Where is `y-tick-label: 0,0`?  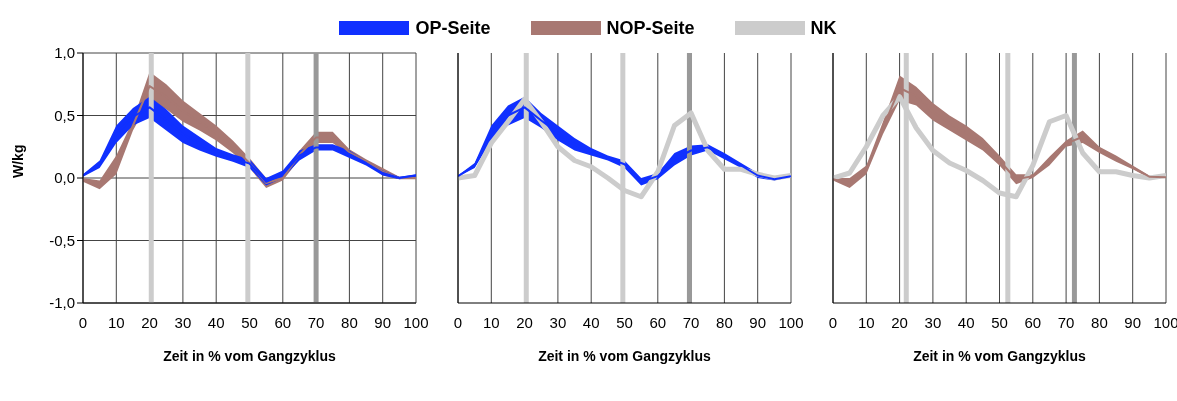 y-tick-label: 0,0 is located at coordinates (64, 178).